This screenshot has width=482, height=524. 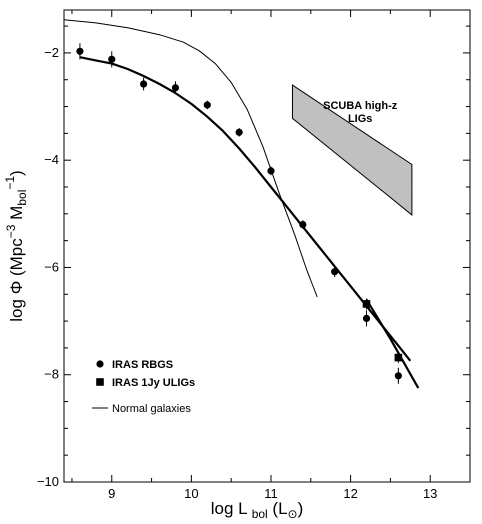 I want to click on legend-marker-square, so click(x=100, y=382).